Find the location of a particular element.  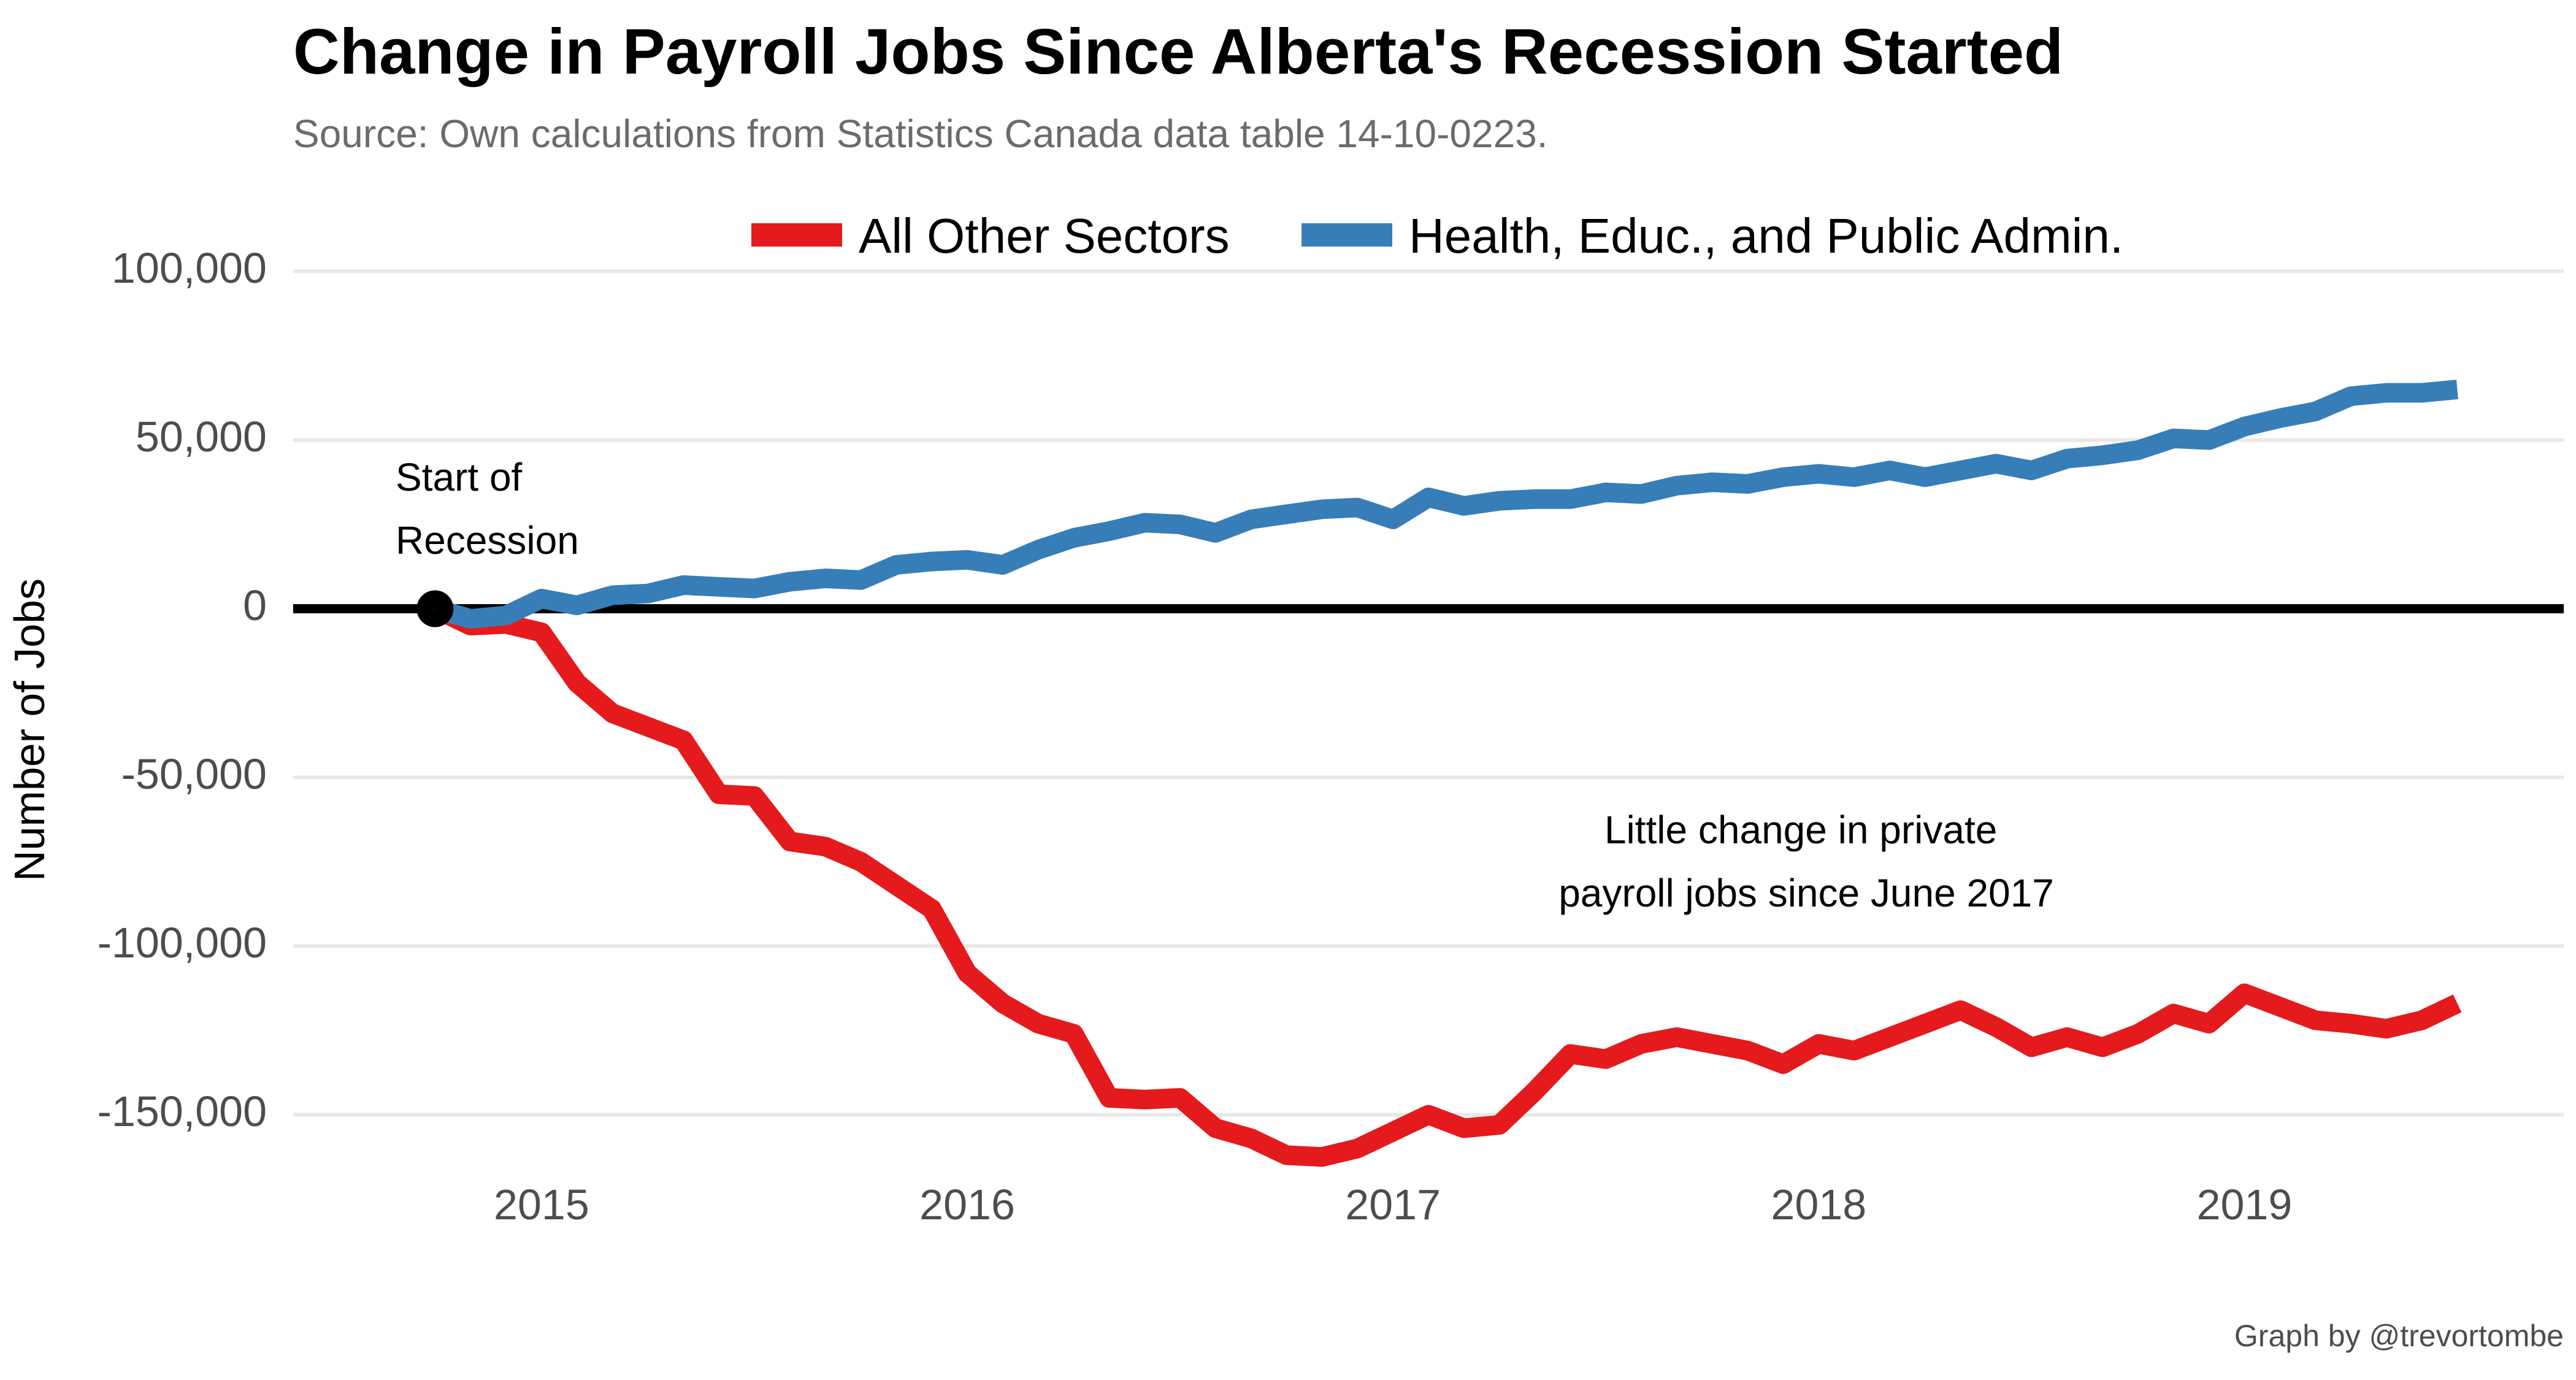

y-axis-ticks: 100,000 50,000 0 -50,000 -100,000 -150,000 is located at coordinates (182, 689).